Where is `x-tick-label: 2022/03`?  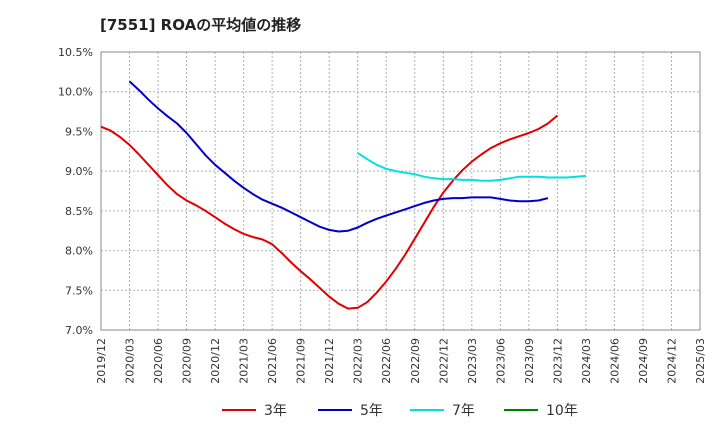 x-tick-label: 2022/03 is located at coordinates (358, 361).